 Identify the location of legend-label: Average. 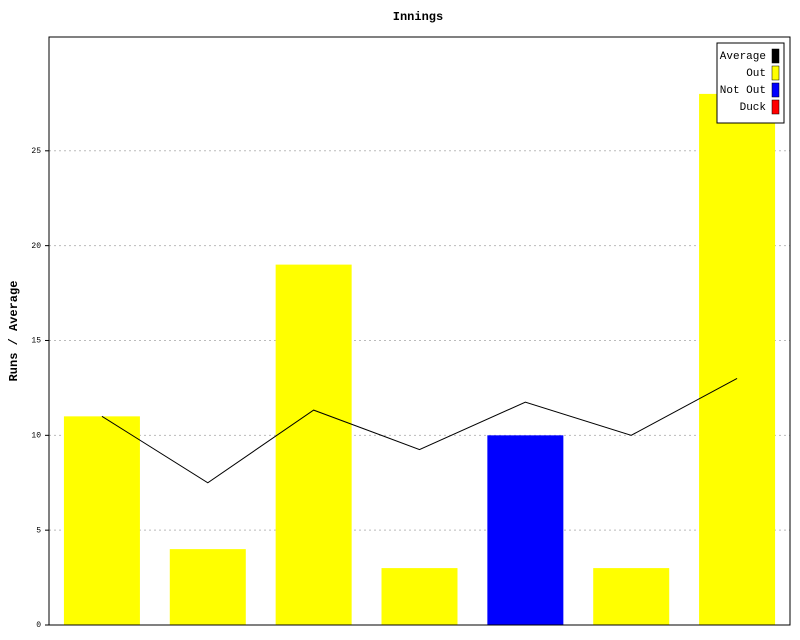
(743, 57).